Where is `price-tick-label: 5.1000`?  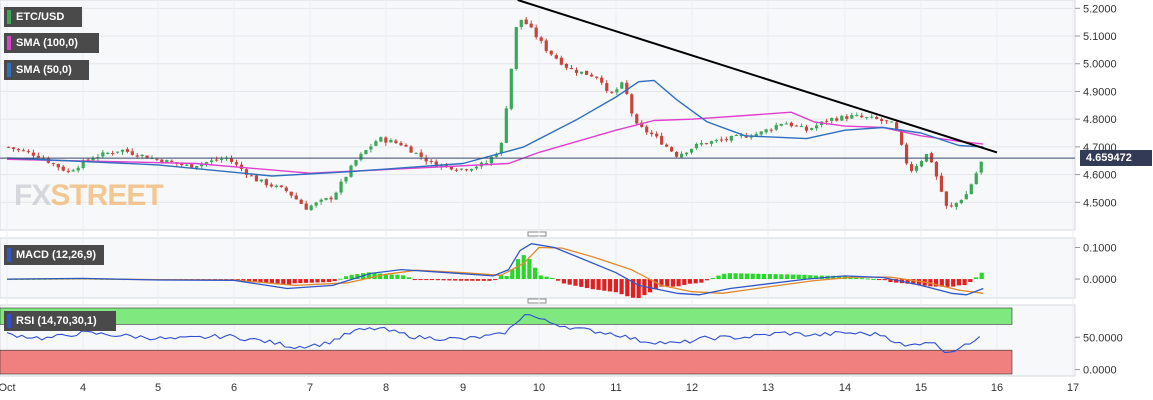
price-tick-label: 5.1000 is located at coordinates (1100, 37).